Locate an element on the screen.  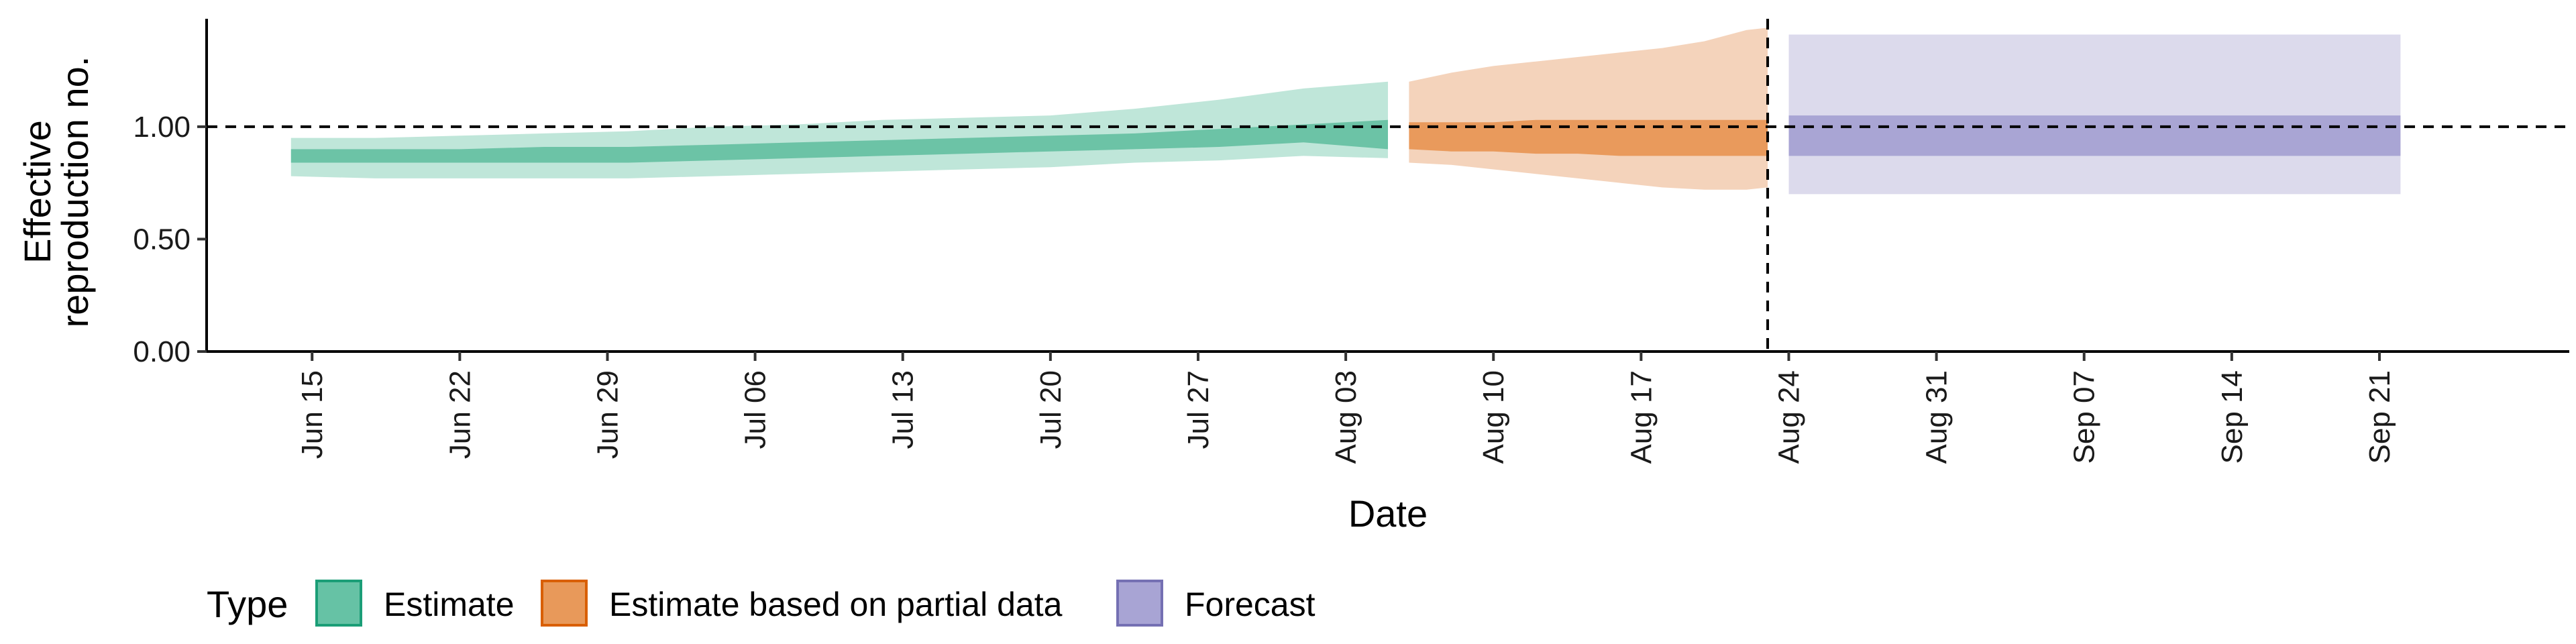
y-tick-label: 1.00 is located at coordinates (162, 127).